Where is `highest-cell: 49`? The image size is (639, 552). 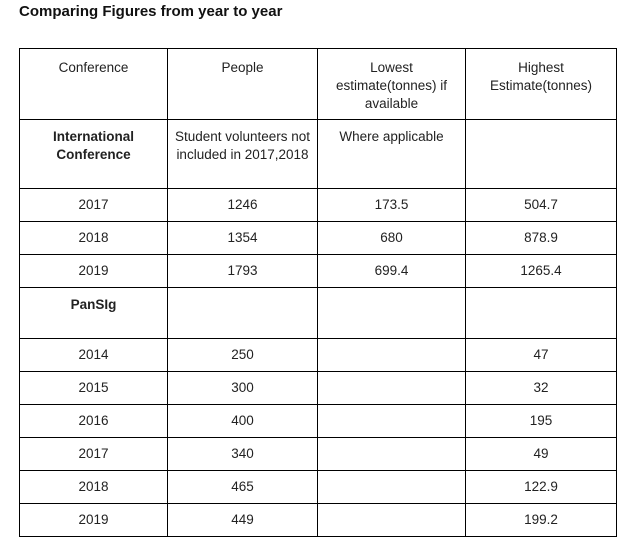 highest-cell: 49 is located at coordinates (541, 454).